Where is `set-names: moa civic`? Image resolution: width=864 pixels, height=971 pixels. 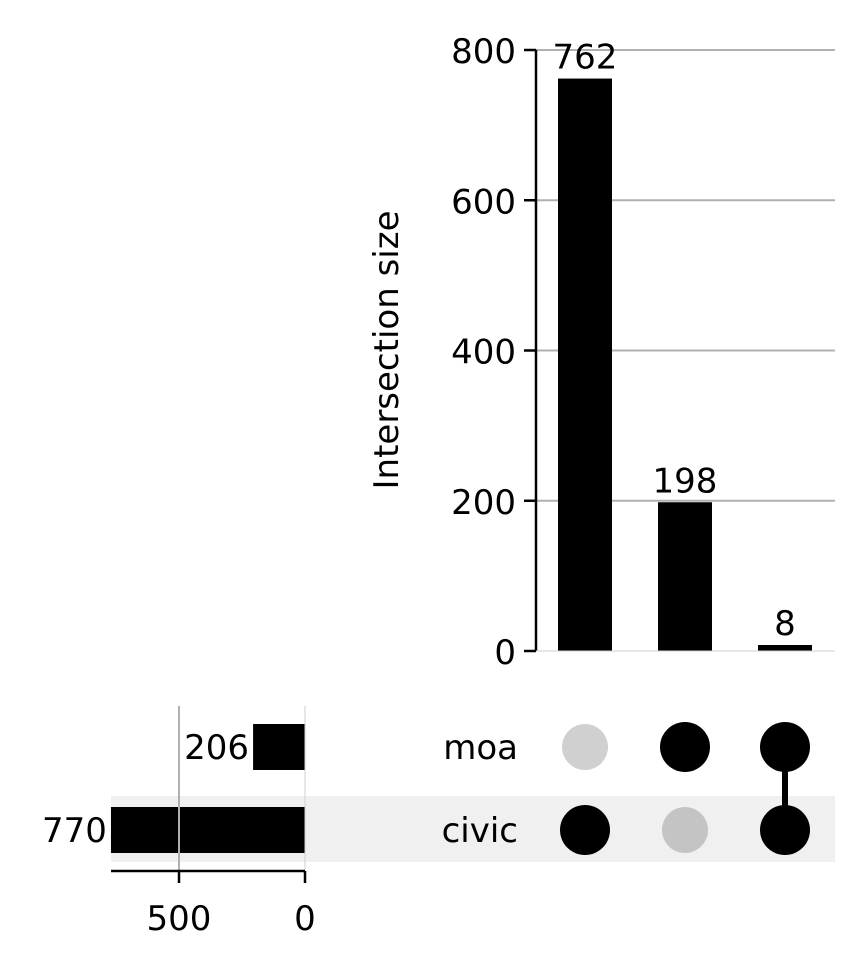 set-names: moa civic is located at coordinates (480, 789).